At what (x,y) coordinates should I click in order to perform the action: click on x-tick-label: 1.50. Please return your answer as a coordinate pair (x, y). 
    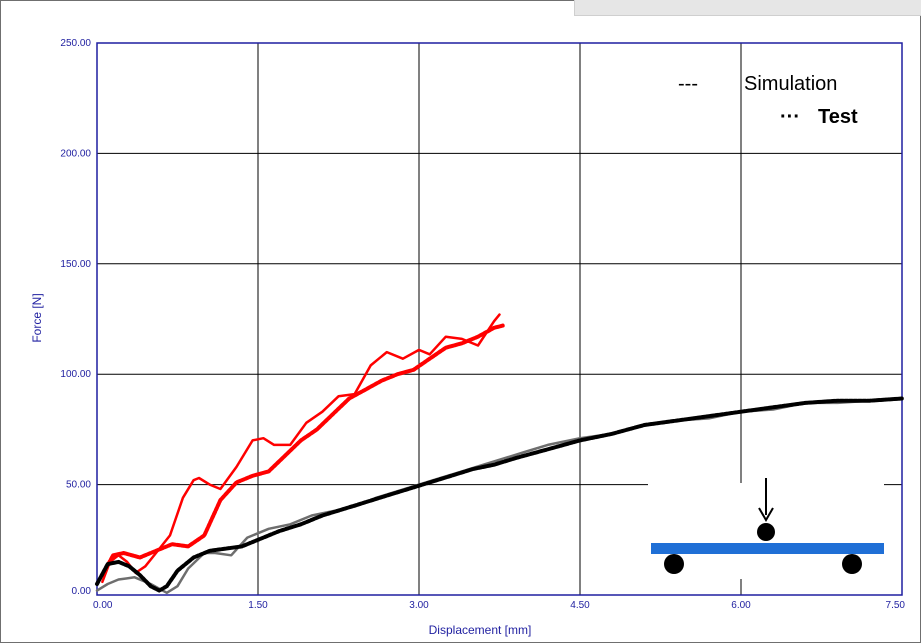
    Looking at the image, I should click on (258, 605).